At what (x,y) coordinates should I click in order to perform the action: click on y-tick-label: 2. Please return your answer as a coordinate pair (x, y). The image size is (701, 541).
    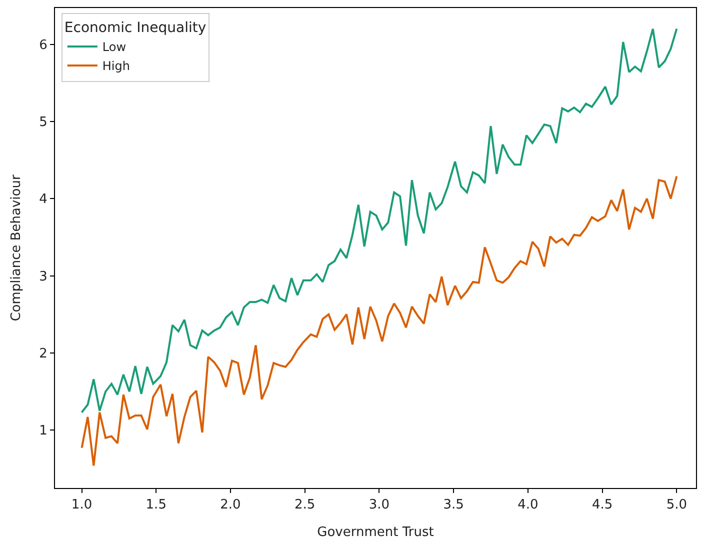
    Looking at the image, I should click on (43, 354).